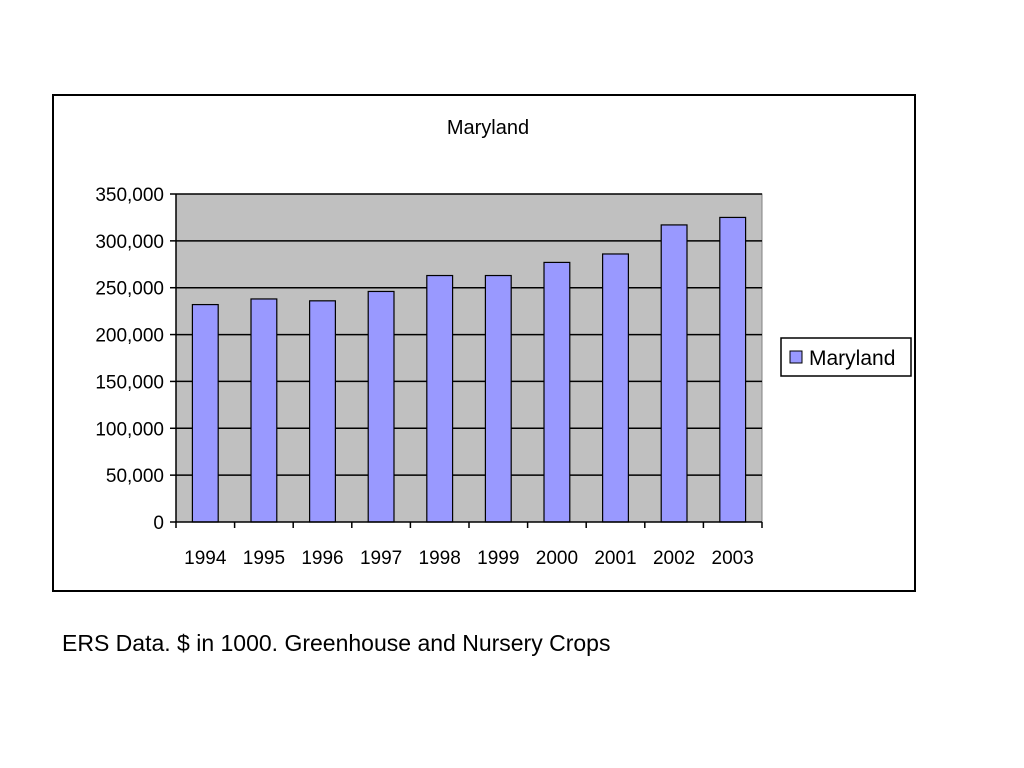  I want to click on y-tick-label: 350,000, so click(129, 195).